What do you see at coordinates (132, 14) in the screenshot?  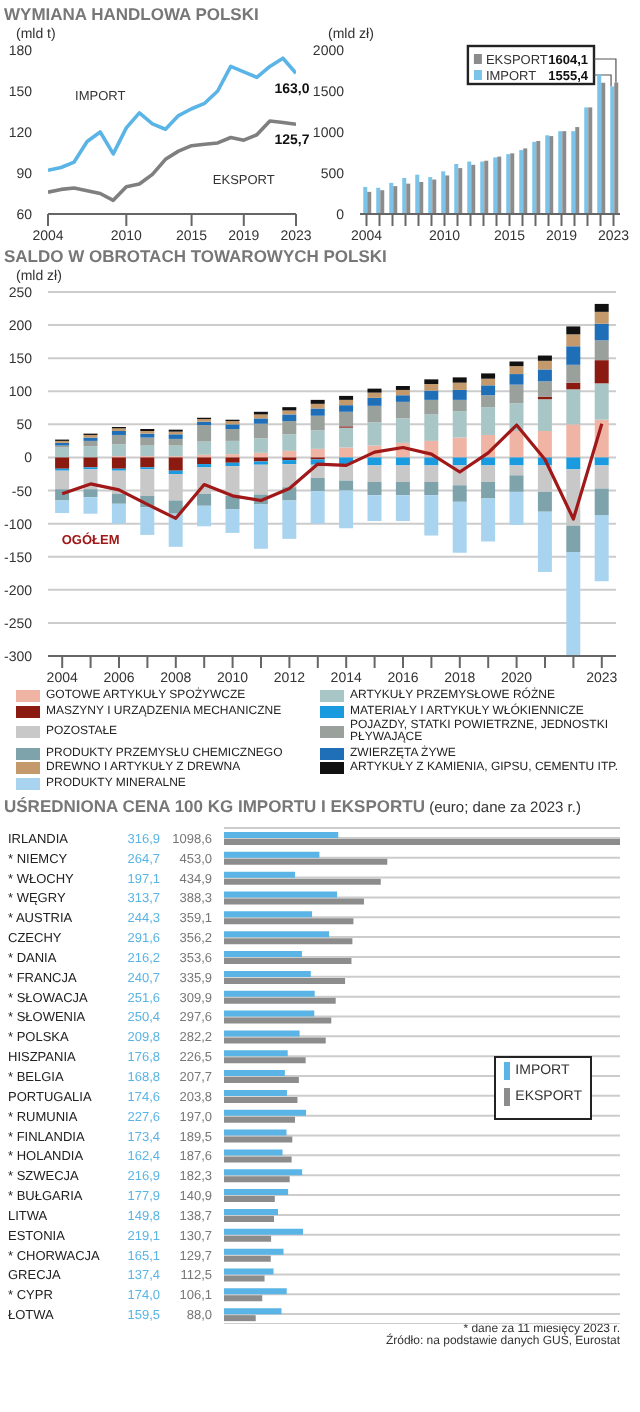 I see `chart-title: WYMIANA HANDLOWA POLSKI` at bounding box center [132, 14].